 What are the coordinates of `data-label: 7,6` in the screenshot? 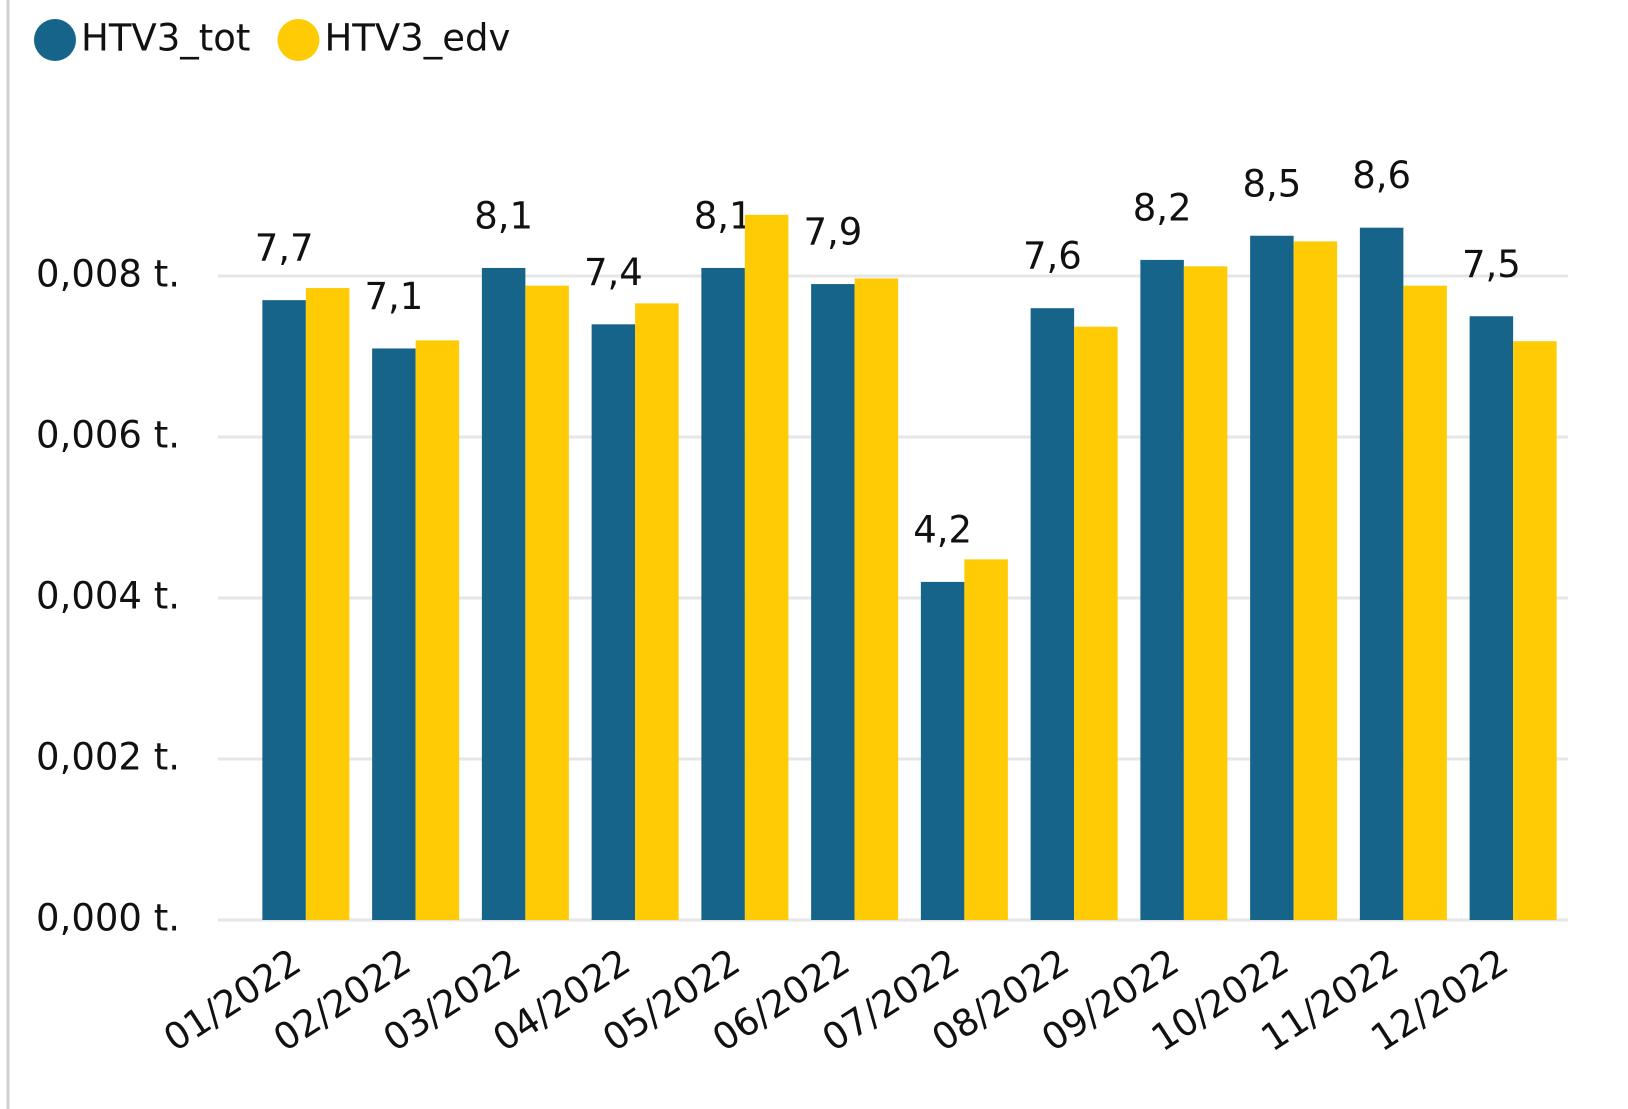 It's located at (1052, 256).